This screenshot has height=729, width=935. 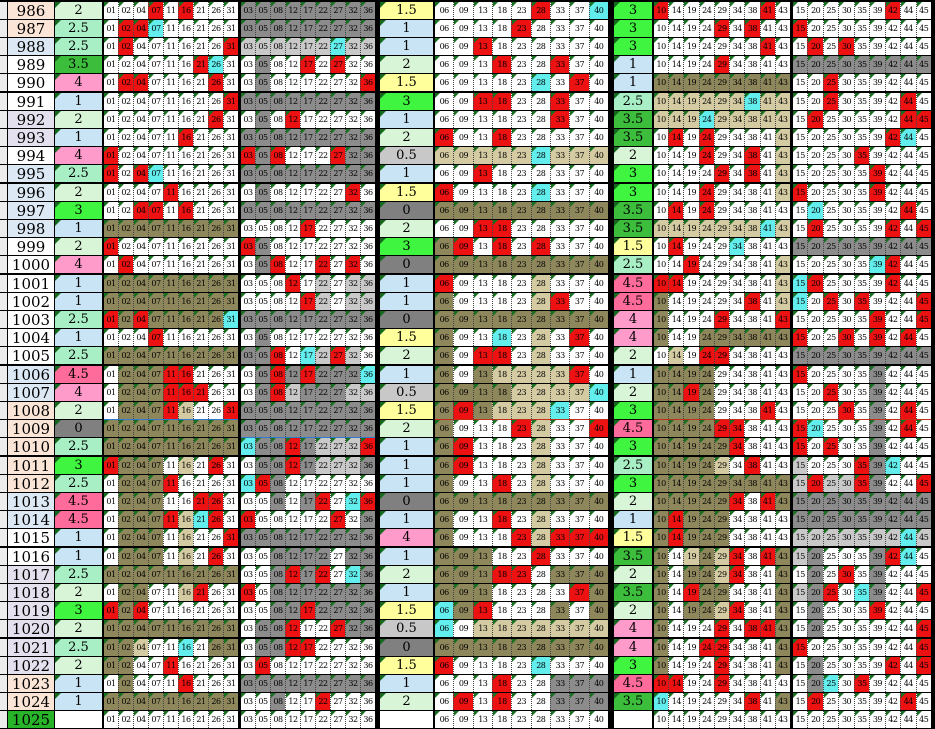 I want to click on value-cell-panel1: 1, so click(x=78, y=101).